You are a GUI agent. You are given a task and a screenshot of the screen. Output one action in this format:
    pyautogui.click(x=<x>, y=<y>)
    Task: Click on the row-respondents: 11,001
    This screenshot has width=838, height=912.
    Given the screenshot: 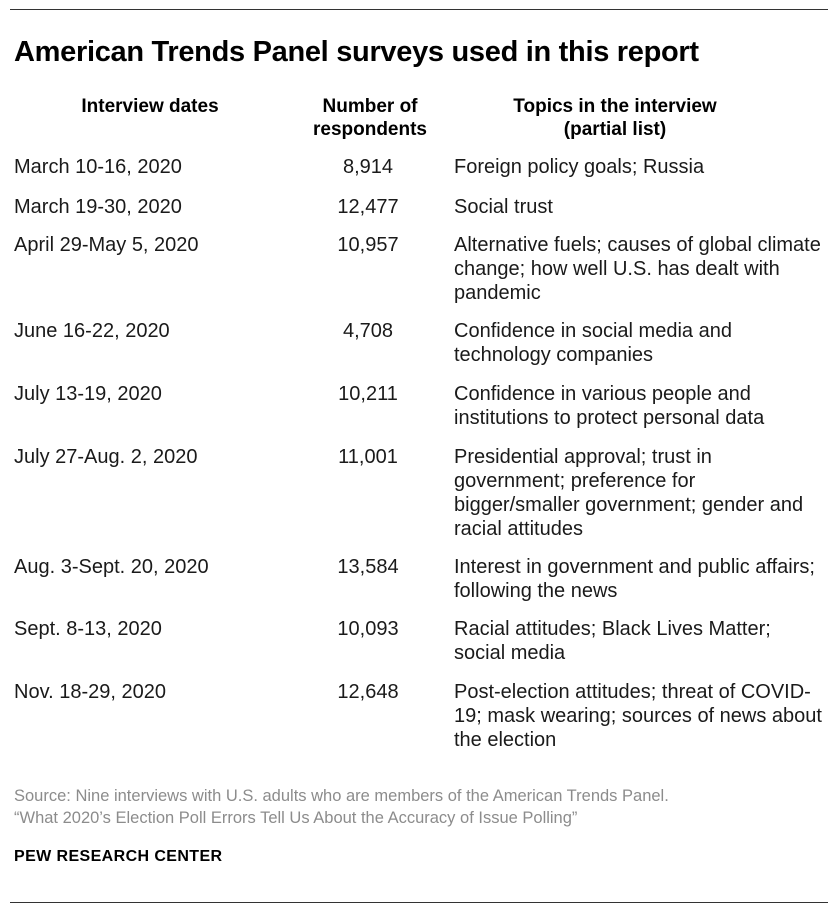 What is the action you would take?
    pyautogui.click(x=368, y=457)
    